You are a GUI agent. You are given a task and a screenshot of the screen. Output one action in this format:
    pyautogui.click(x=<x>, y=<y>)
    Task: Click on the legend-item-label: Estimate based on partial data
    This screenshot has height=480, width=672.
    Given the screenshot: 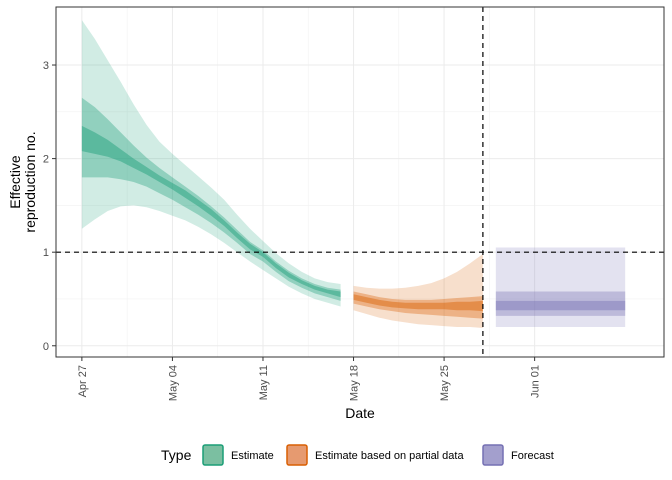 What is the action you would take?
    pyautogui.click(x=389, y=456)
    